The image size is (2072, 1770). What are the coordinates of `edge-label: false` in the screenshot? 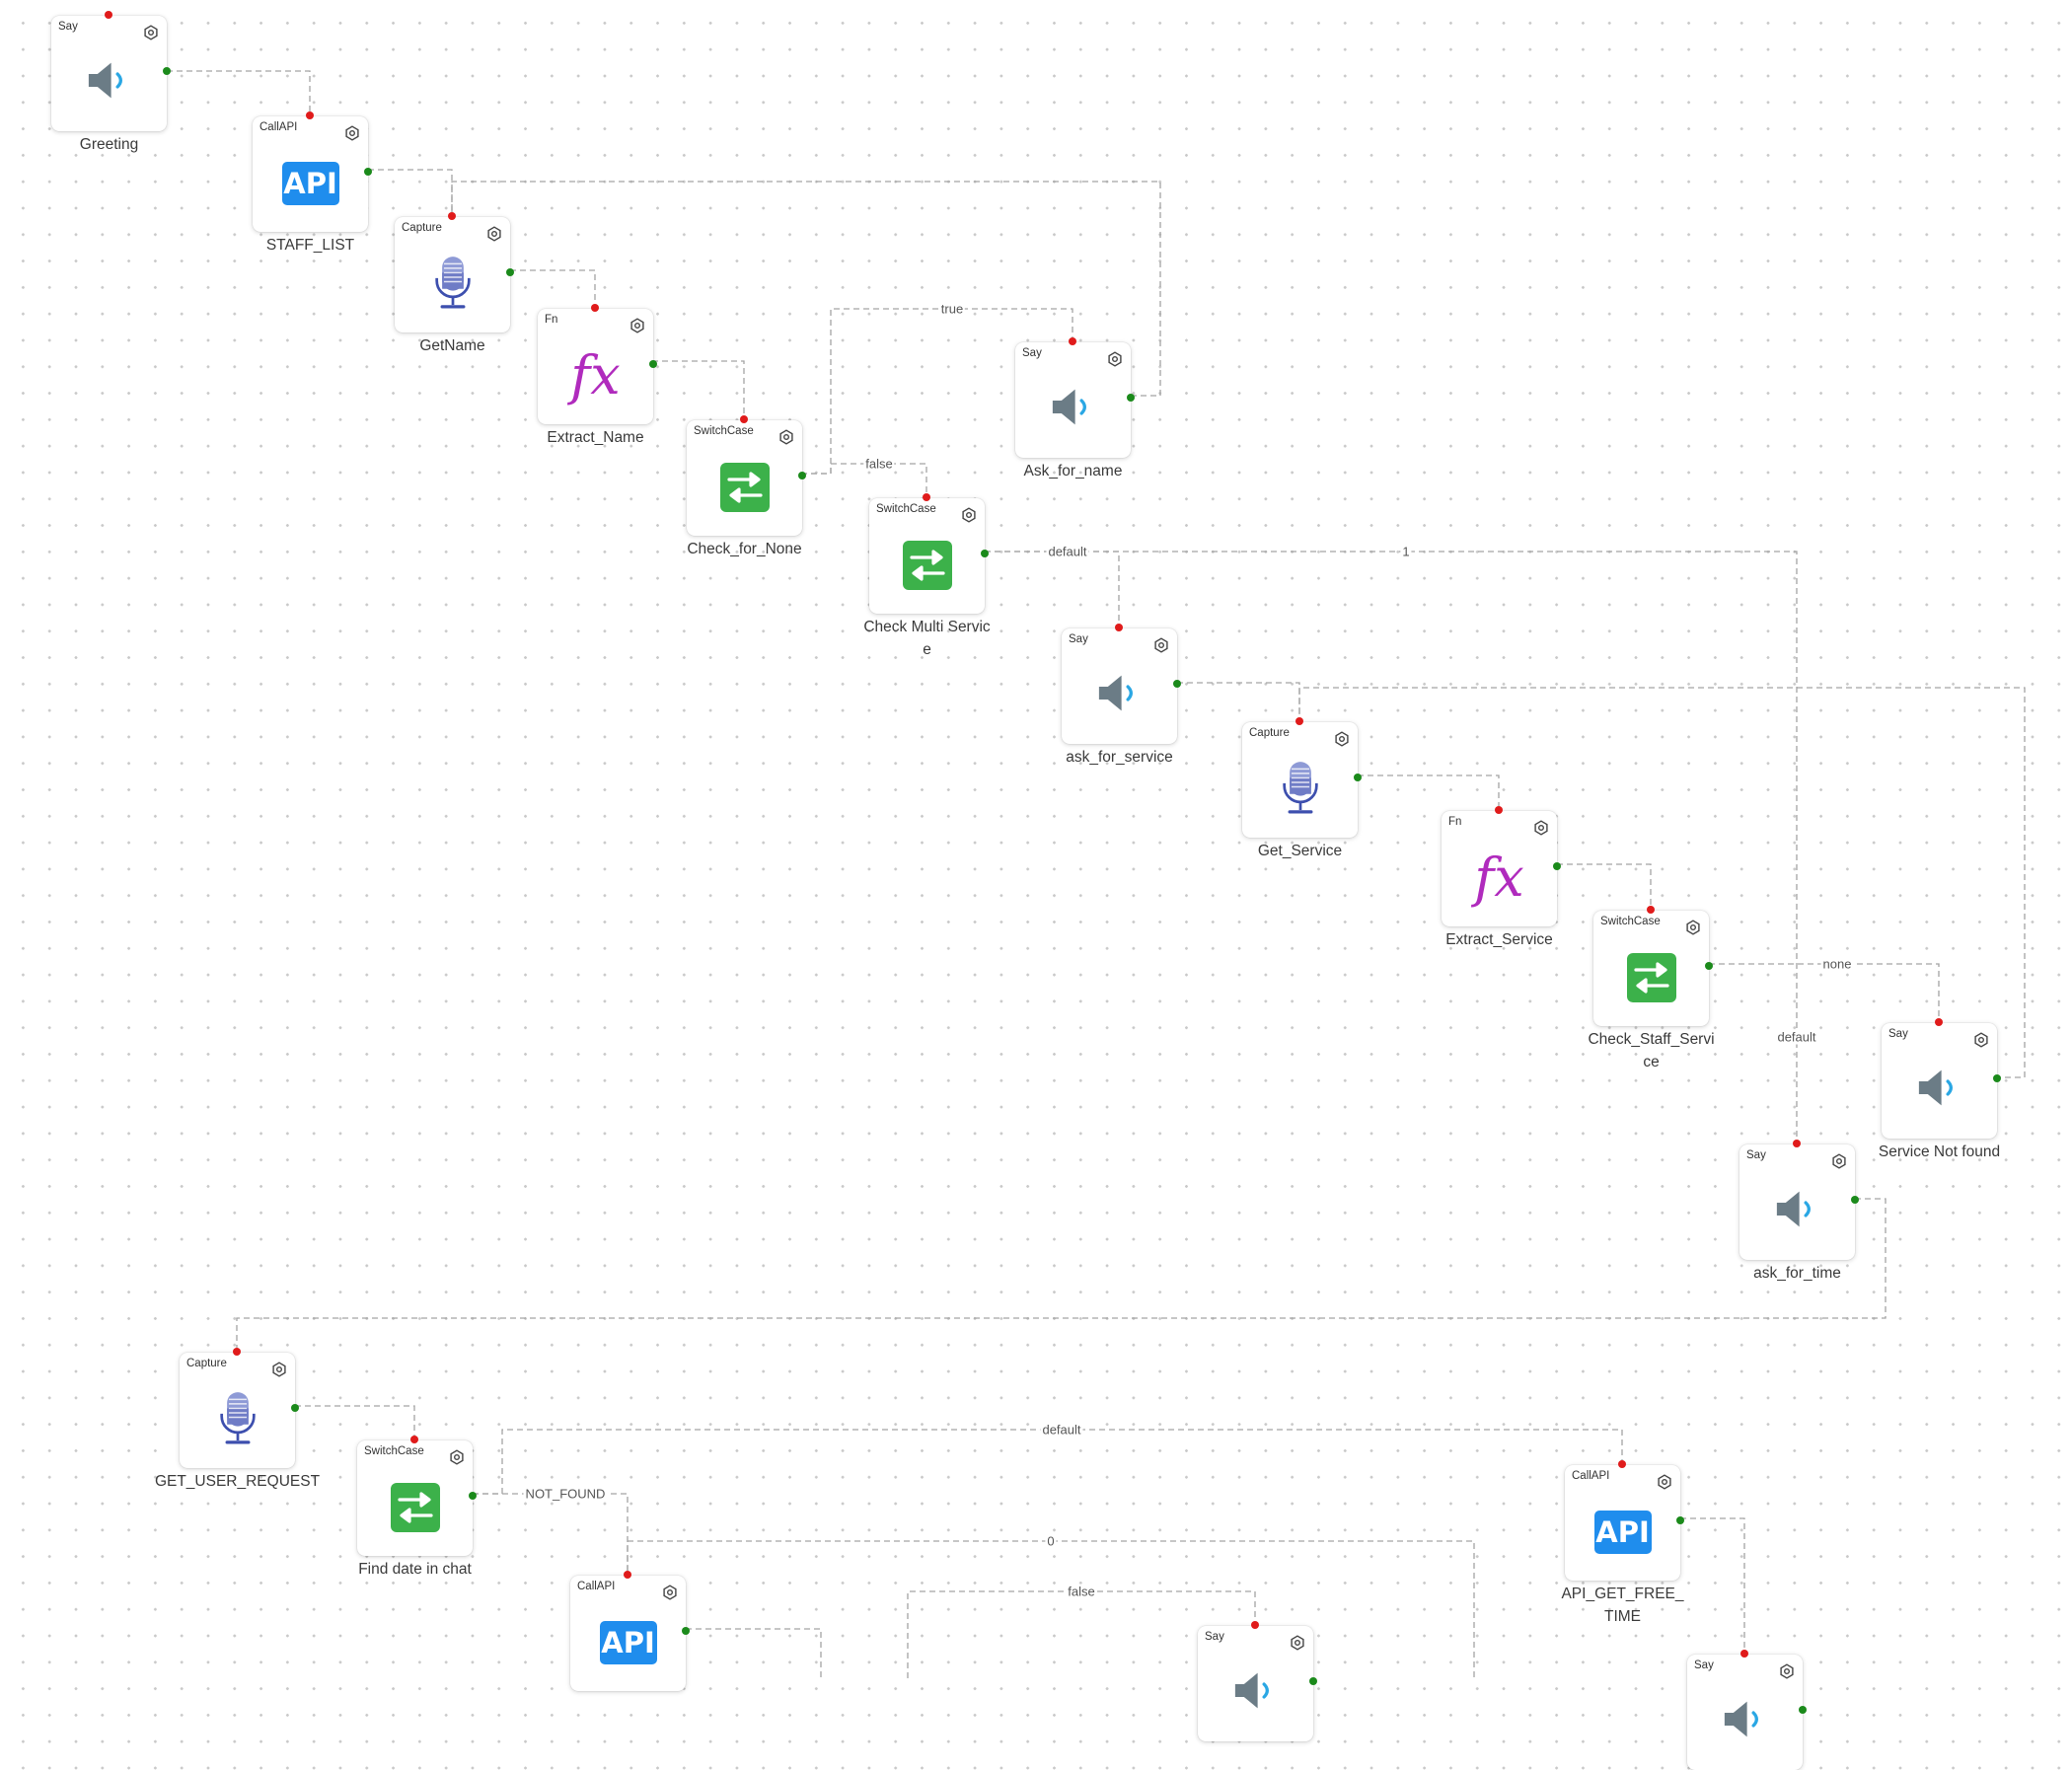 It's located at (879, 464).